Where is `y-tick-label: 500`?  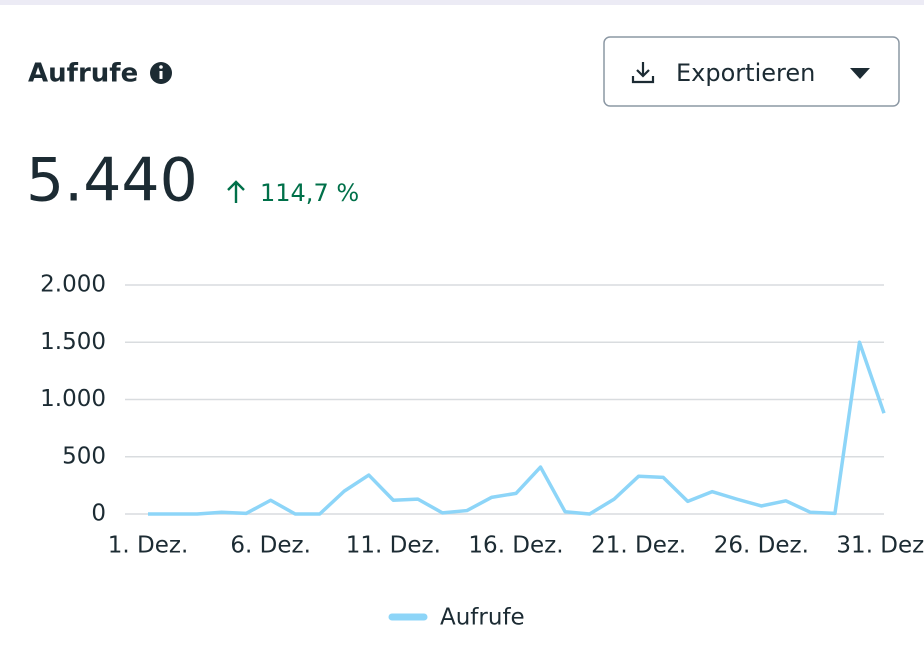 y-tick-label: 500 is located at coordinates (84, 456).